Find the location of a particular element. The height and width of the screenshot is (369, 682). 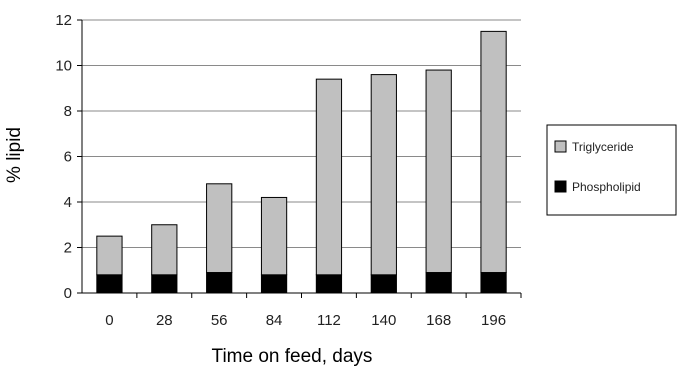

y-tick-label-0: 0 is located at coordinates (68, 293).